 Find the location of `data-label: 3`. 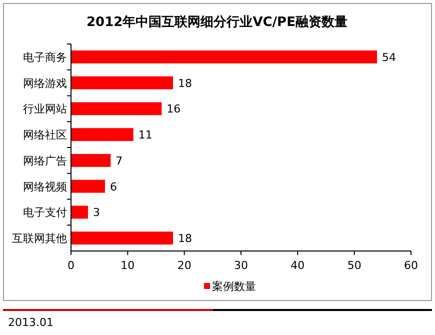

data-label: 3 is located at coordinates (96, 213).